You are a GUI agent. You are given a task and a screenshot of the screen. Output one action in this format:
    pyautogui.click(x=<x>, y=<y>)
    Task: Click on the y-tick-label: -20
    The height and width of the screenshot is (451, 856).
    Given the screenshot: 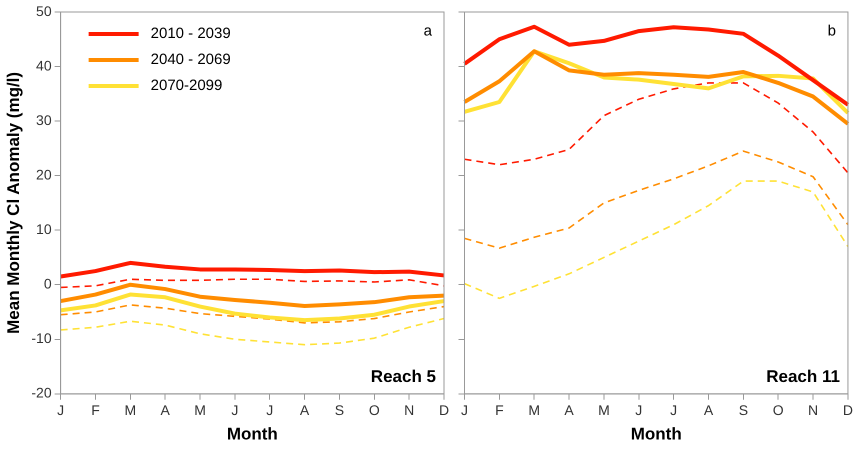 What is the action you would take?
    pyautogui.click(x=41, y=392)
    